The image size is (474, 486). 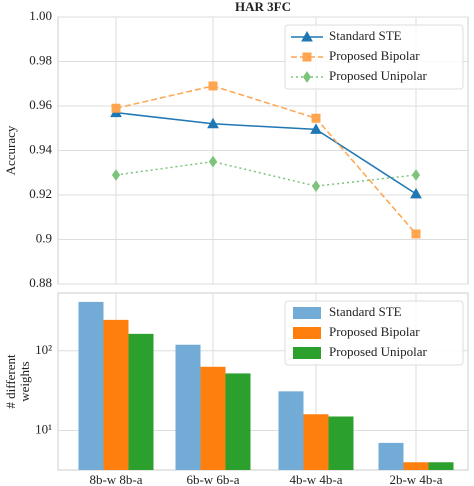 I want to click on y-tick-label: 0.94, so click(x=40, y=148).